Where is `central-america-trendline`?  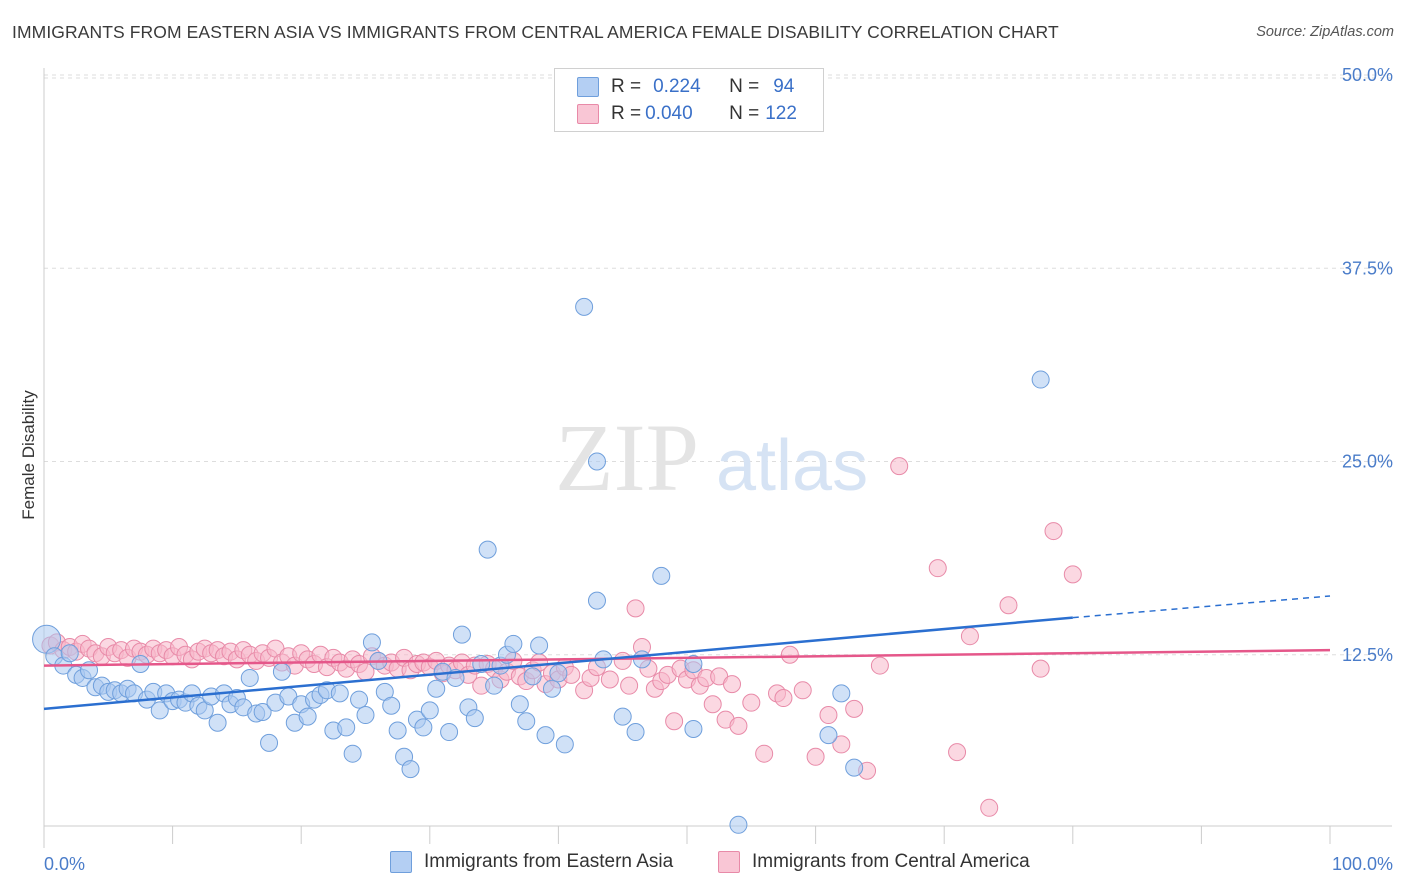
central-america-trendline is located at coordinates (687, 657).